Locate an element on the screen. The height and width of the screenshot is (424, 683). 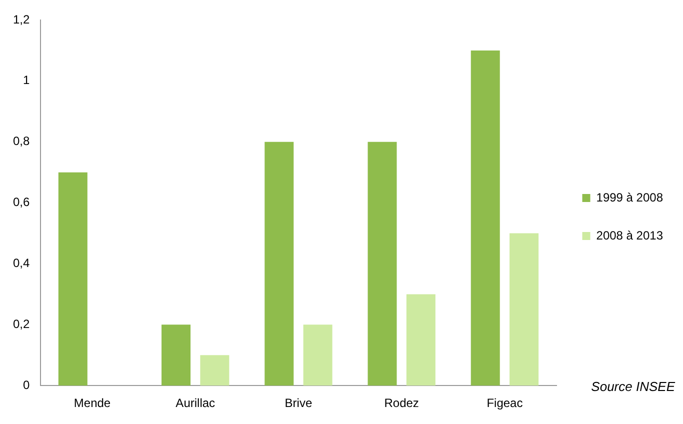
y-tick-label: 0 is located at coordinates (26, 385).